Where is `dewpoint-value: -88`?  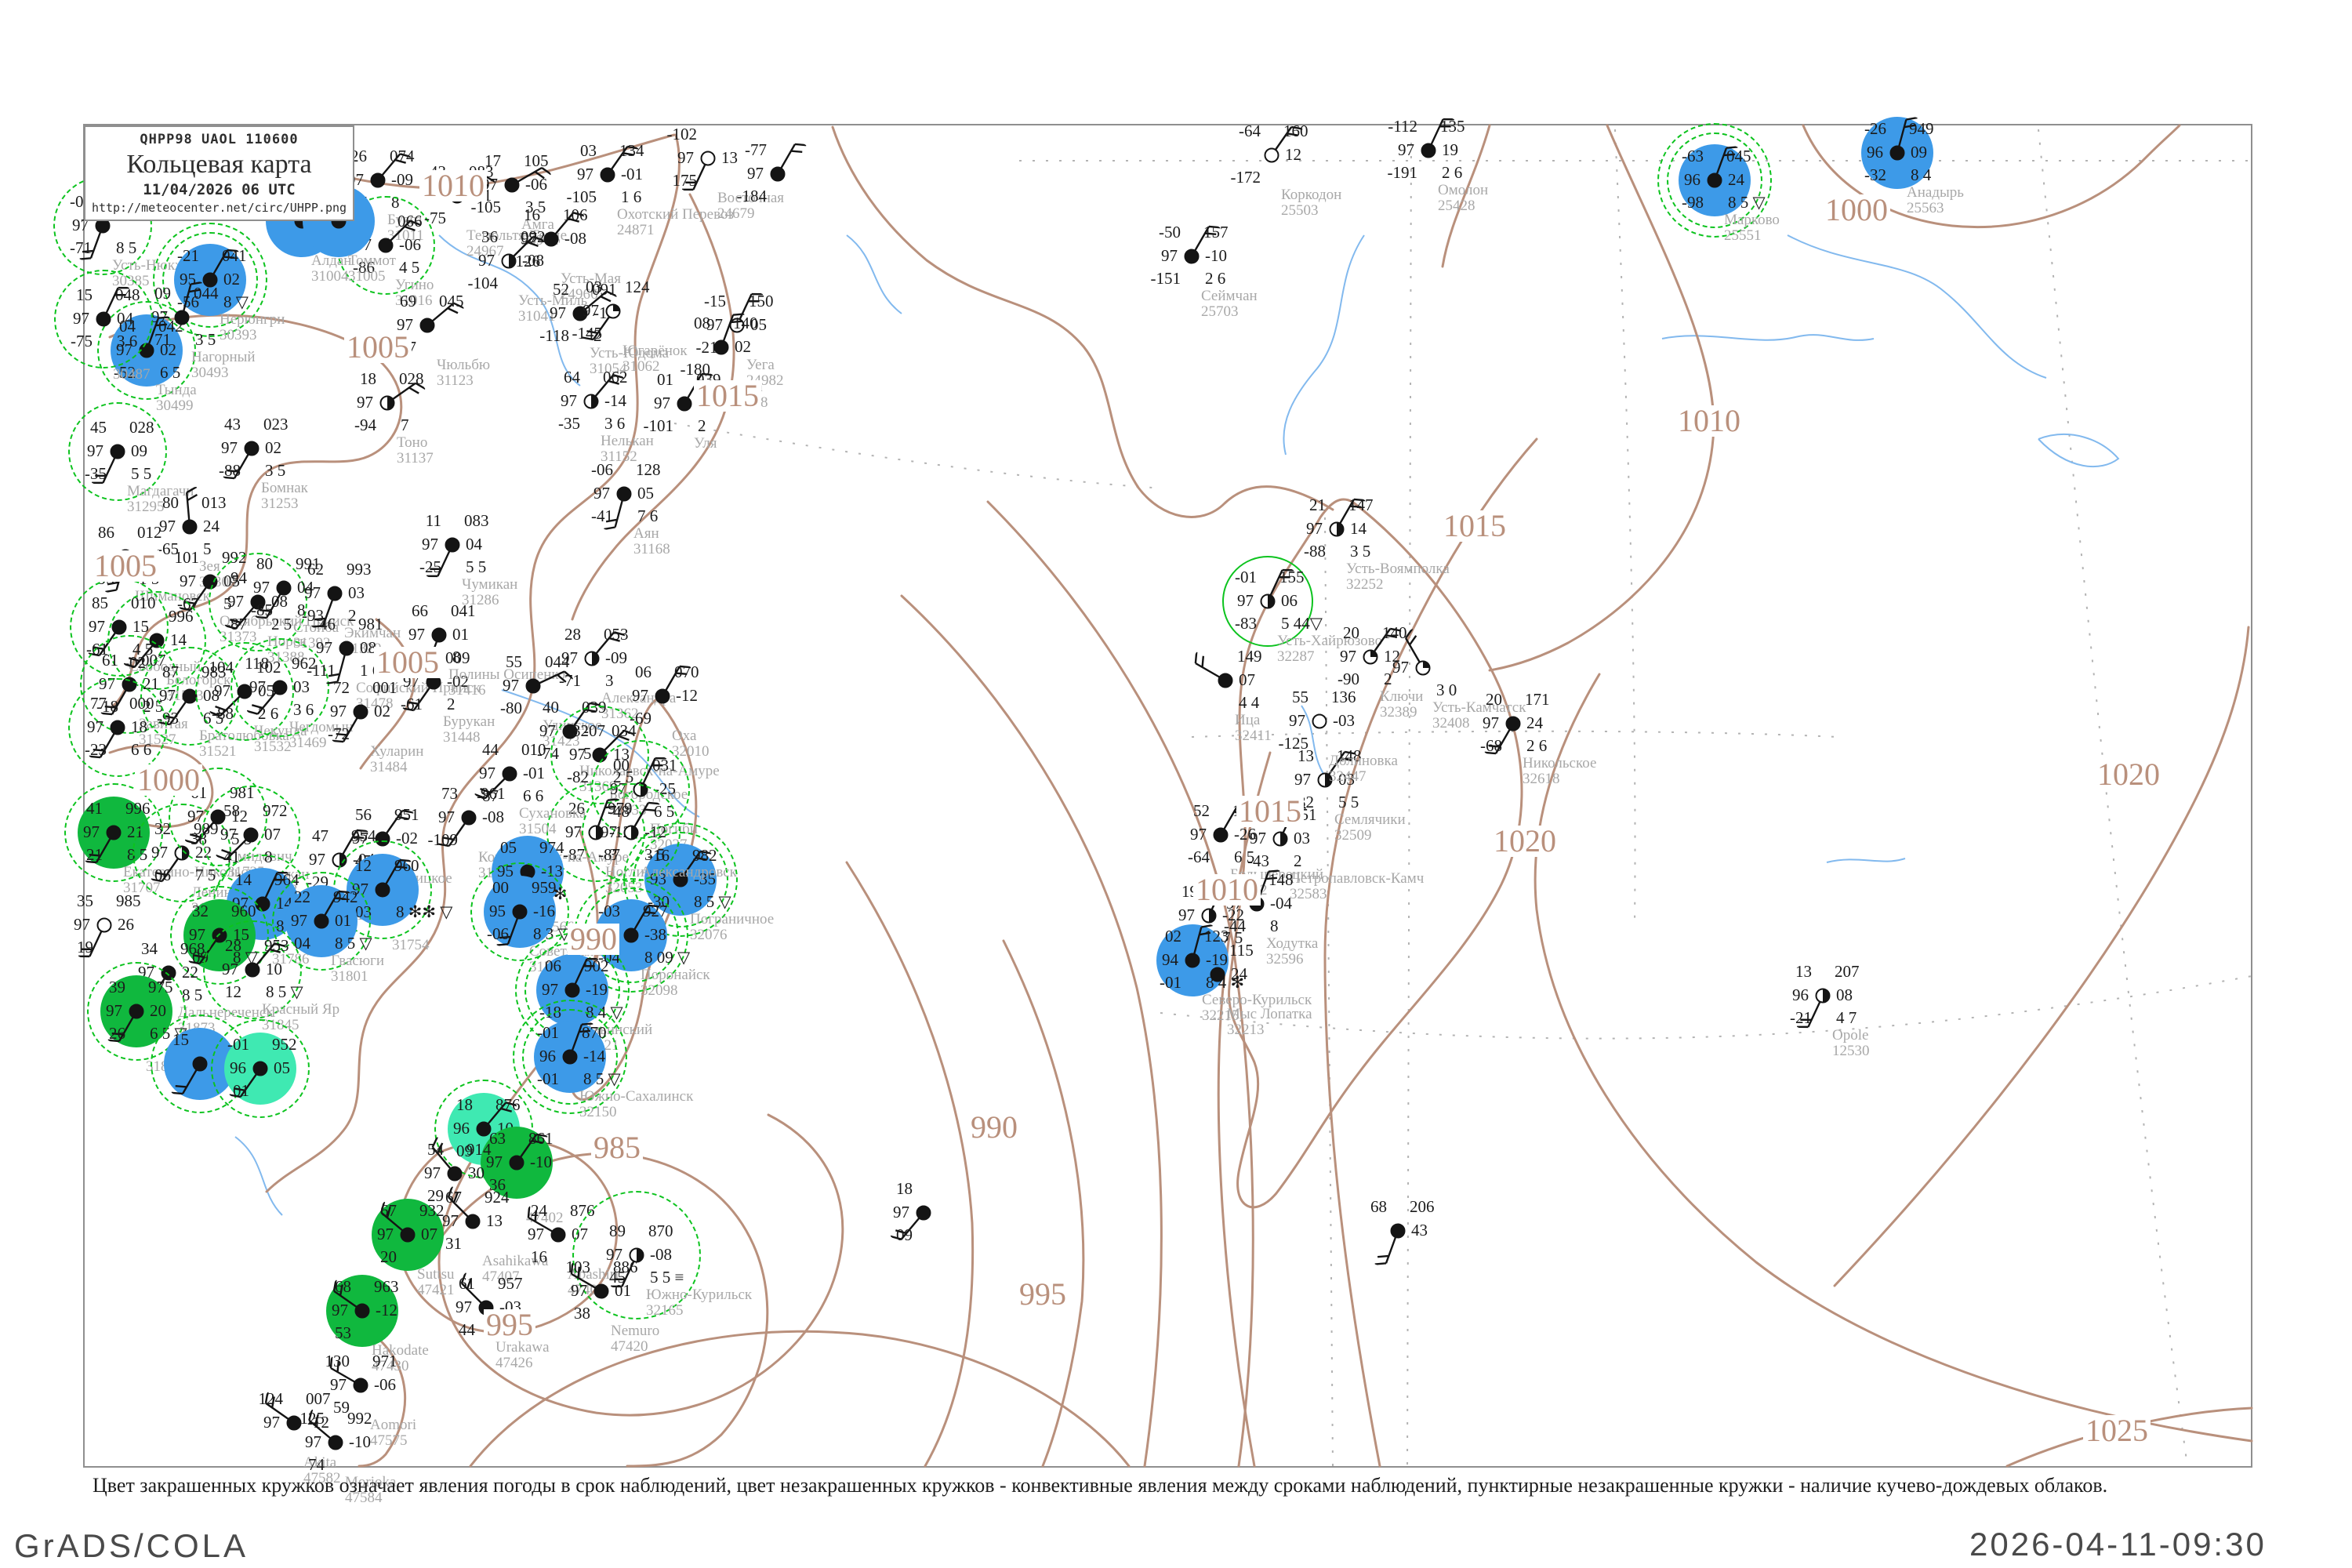
dewpoint-value: -88 is located at coordinates (1315, 551).